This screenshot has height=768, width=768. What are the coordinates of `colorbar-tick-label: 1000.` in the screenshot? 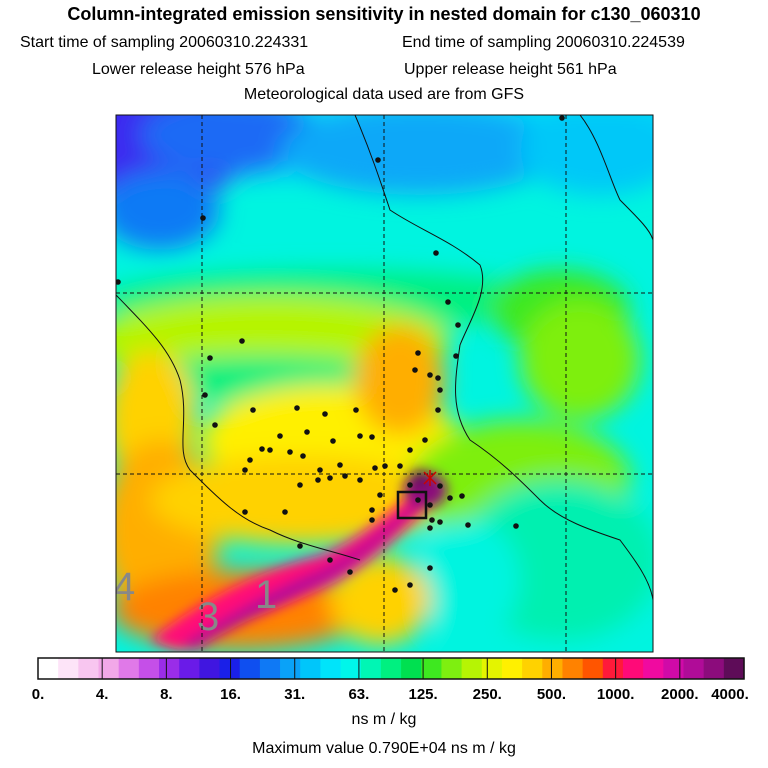 It's located at (616, 694).